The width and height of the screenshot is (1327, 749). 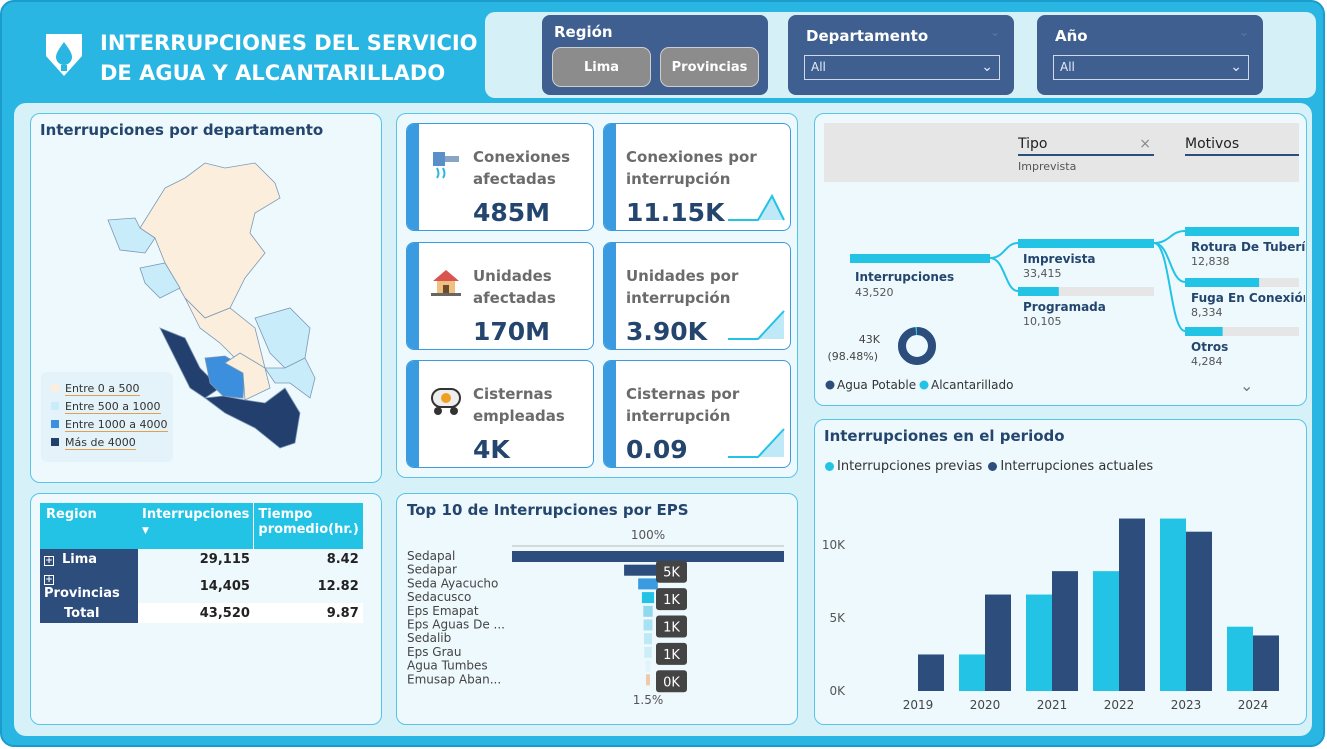 I want to click on header-interrupciones: Interrupciones ▼, so click(x=196, y=521).